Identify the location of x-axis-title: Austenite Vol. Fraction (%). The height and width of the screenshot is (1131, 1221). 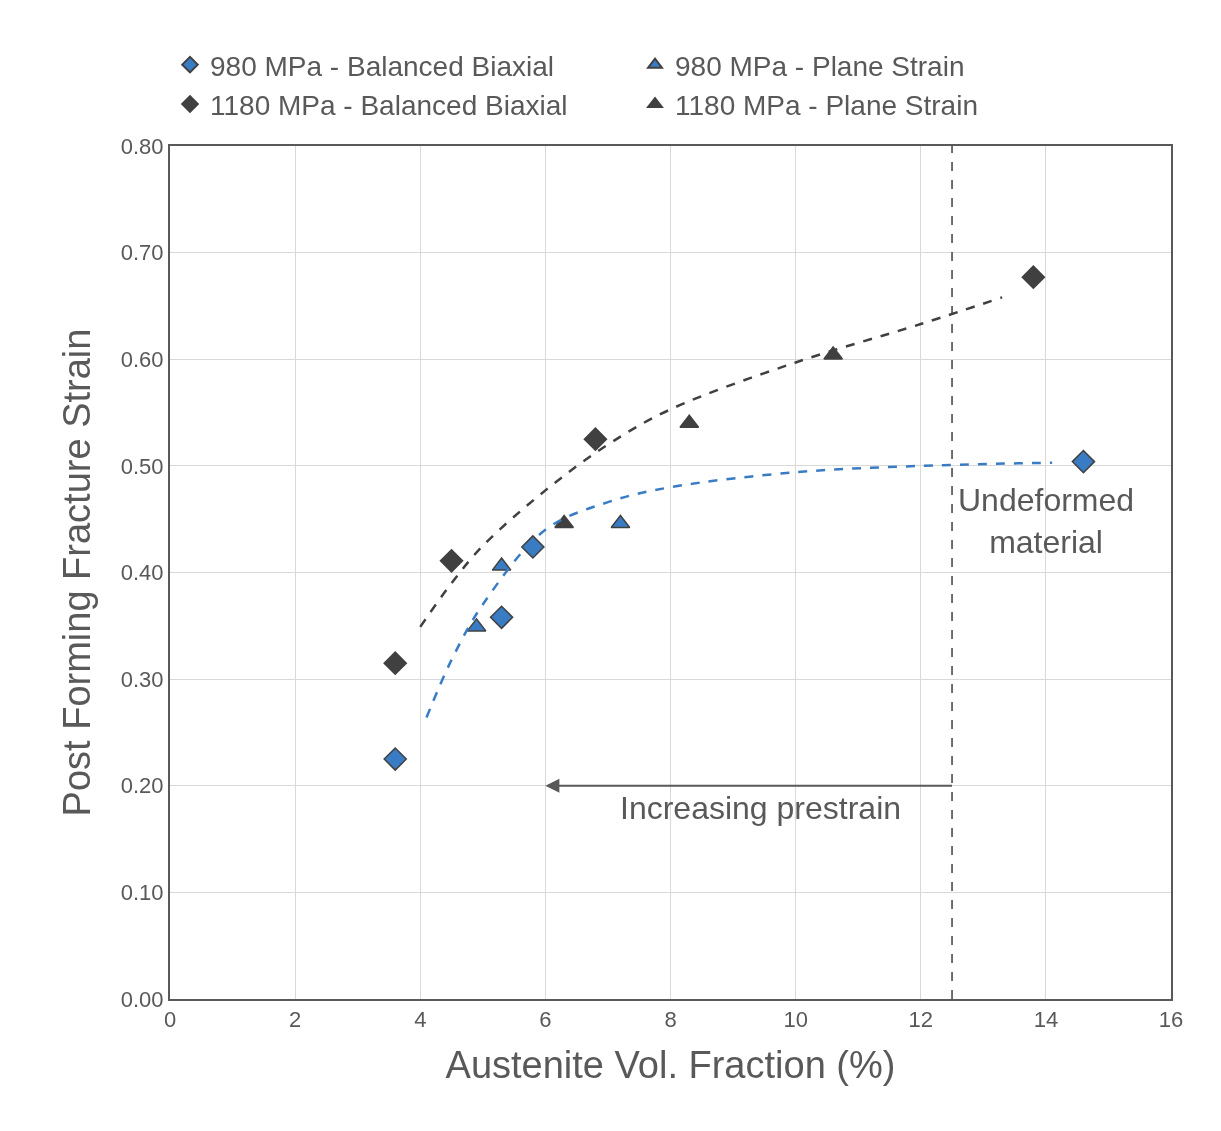
(670, 1065).